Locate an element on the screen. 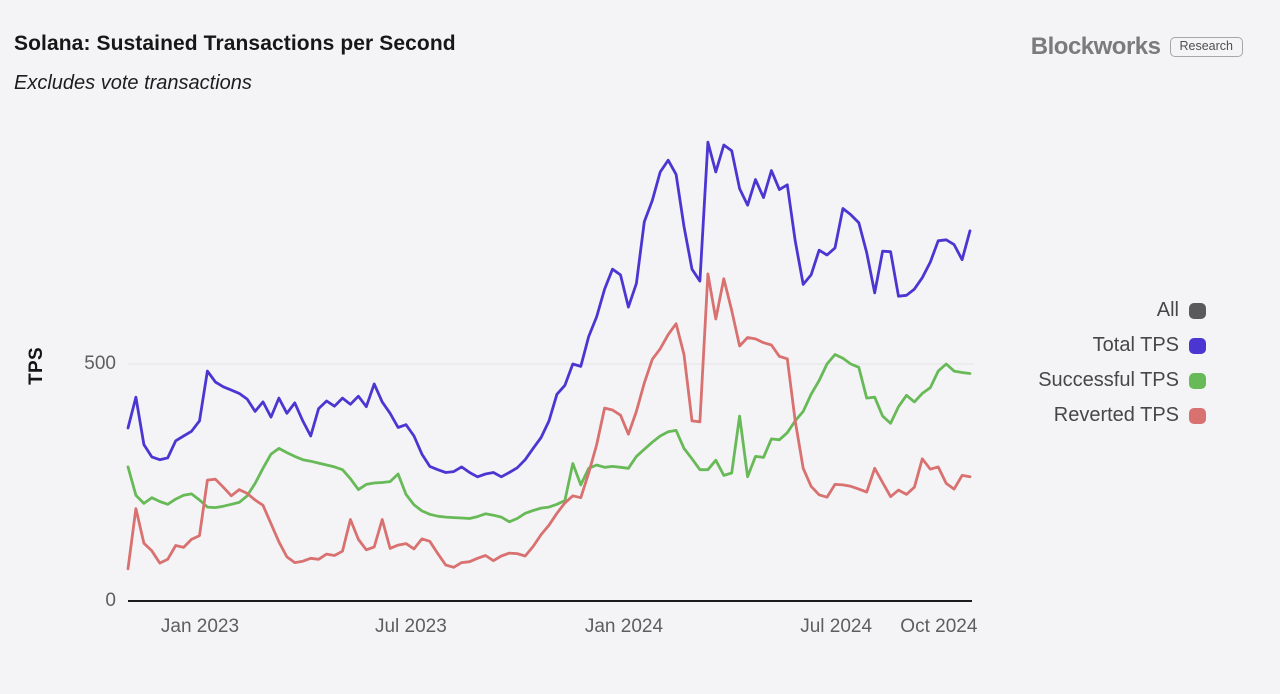 The width and height of the screenshot is (1280, 694). blockworks-wordmark: Blockworks is located at coordinates (1095, 46).